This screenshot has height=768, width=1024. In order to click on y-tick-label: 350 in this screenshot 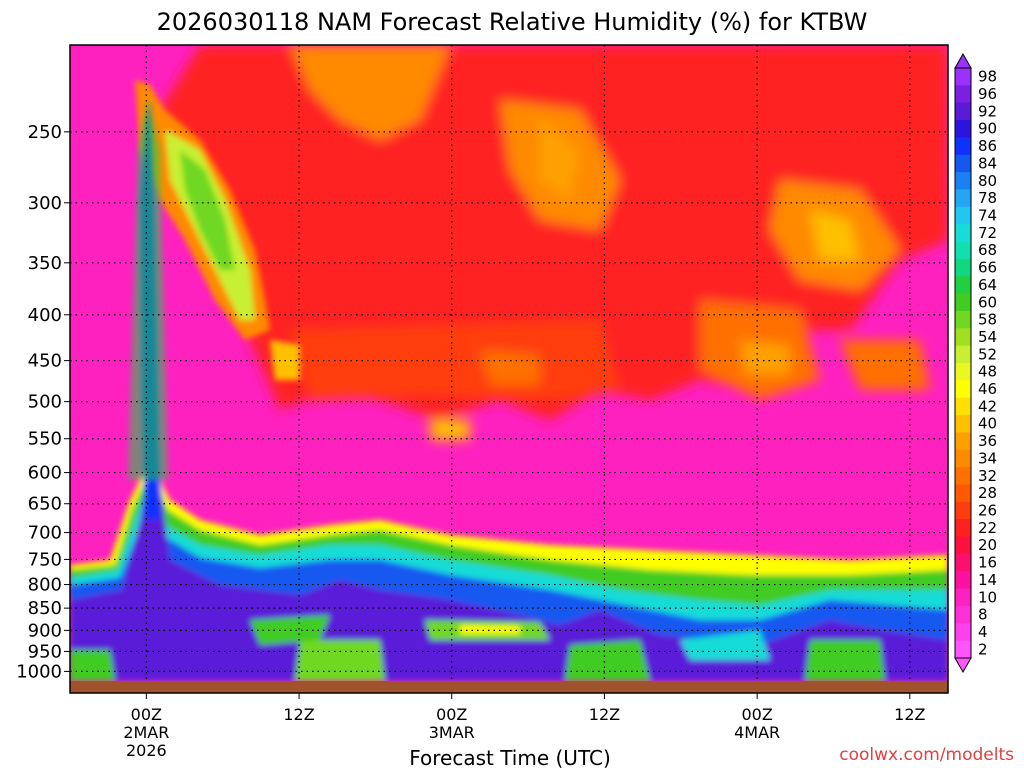, I will do `click(45, 263)`.